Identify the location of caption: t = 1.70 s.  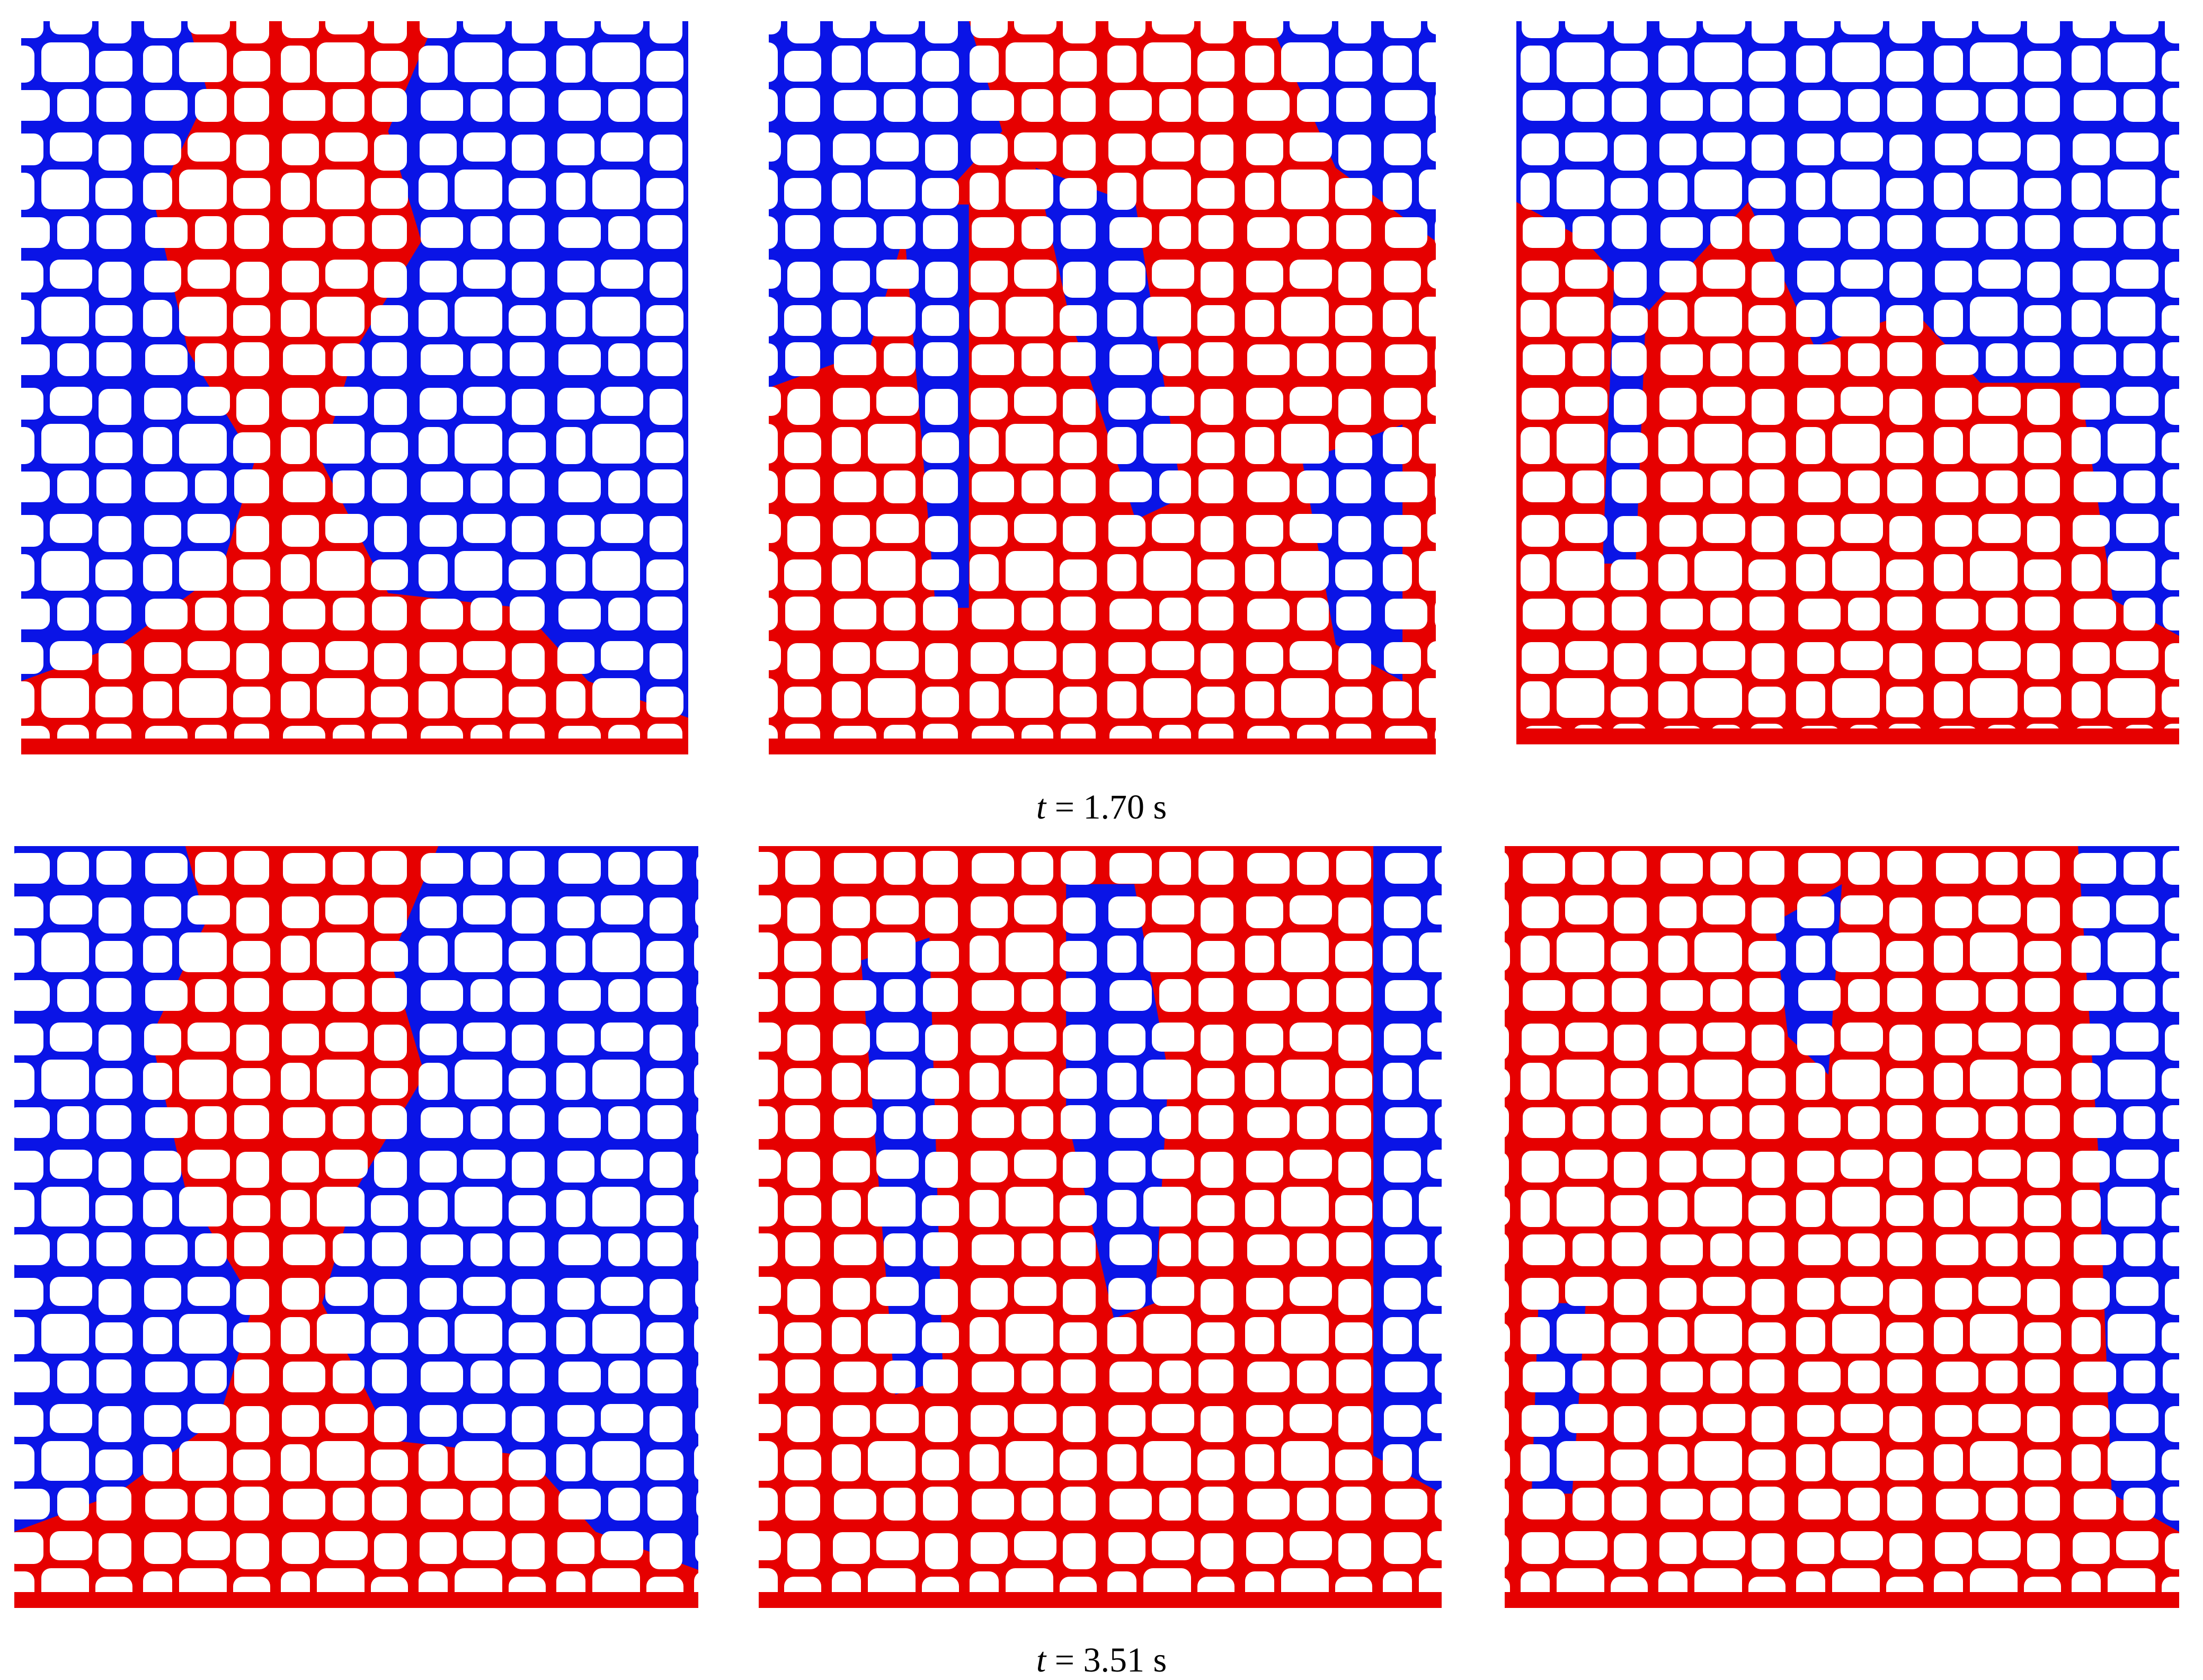
(1101, 807).